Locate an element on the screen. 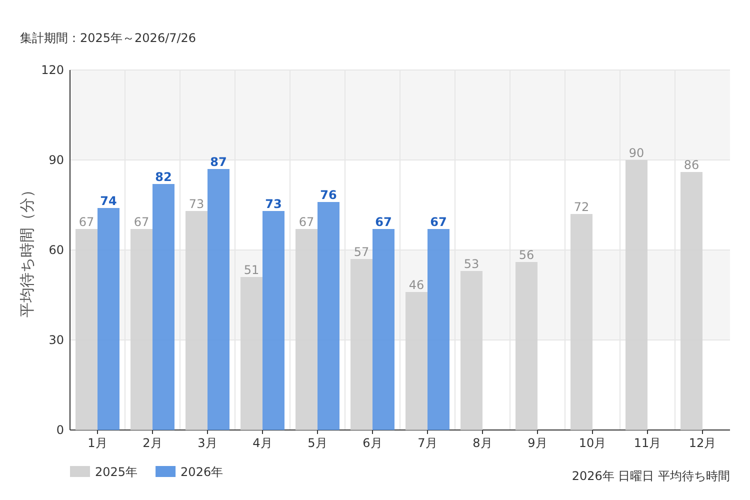 This screenshot has height=500, width=750. x-tick-label: 9月 is located at coordinates (538, 443).